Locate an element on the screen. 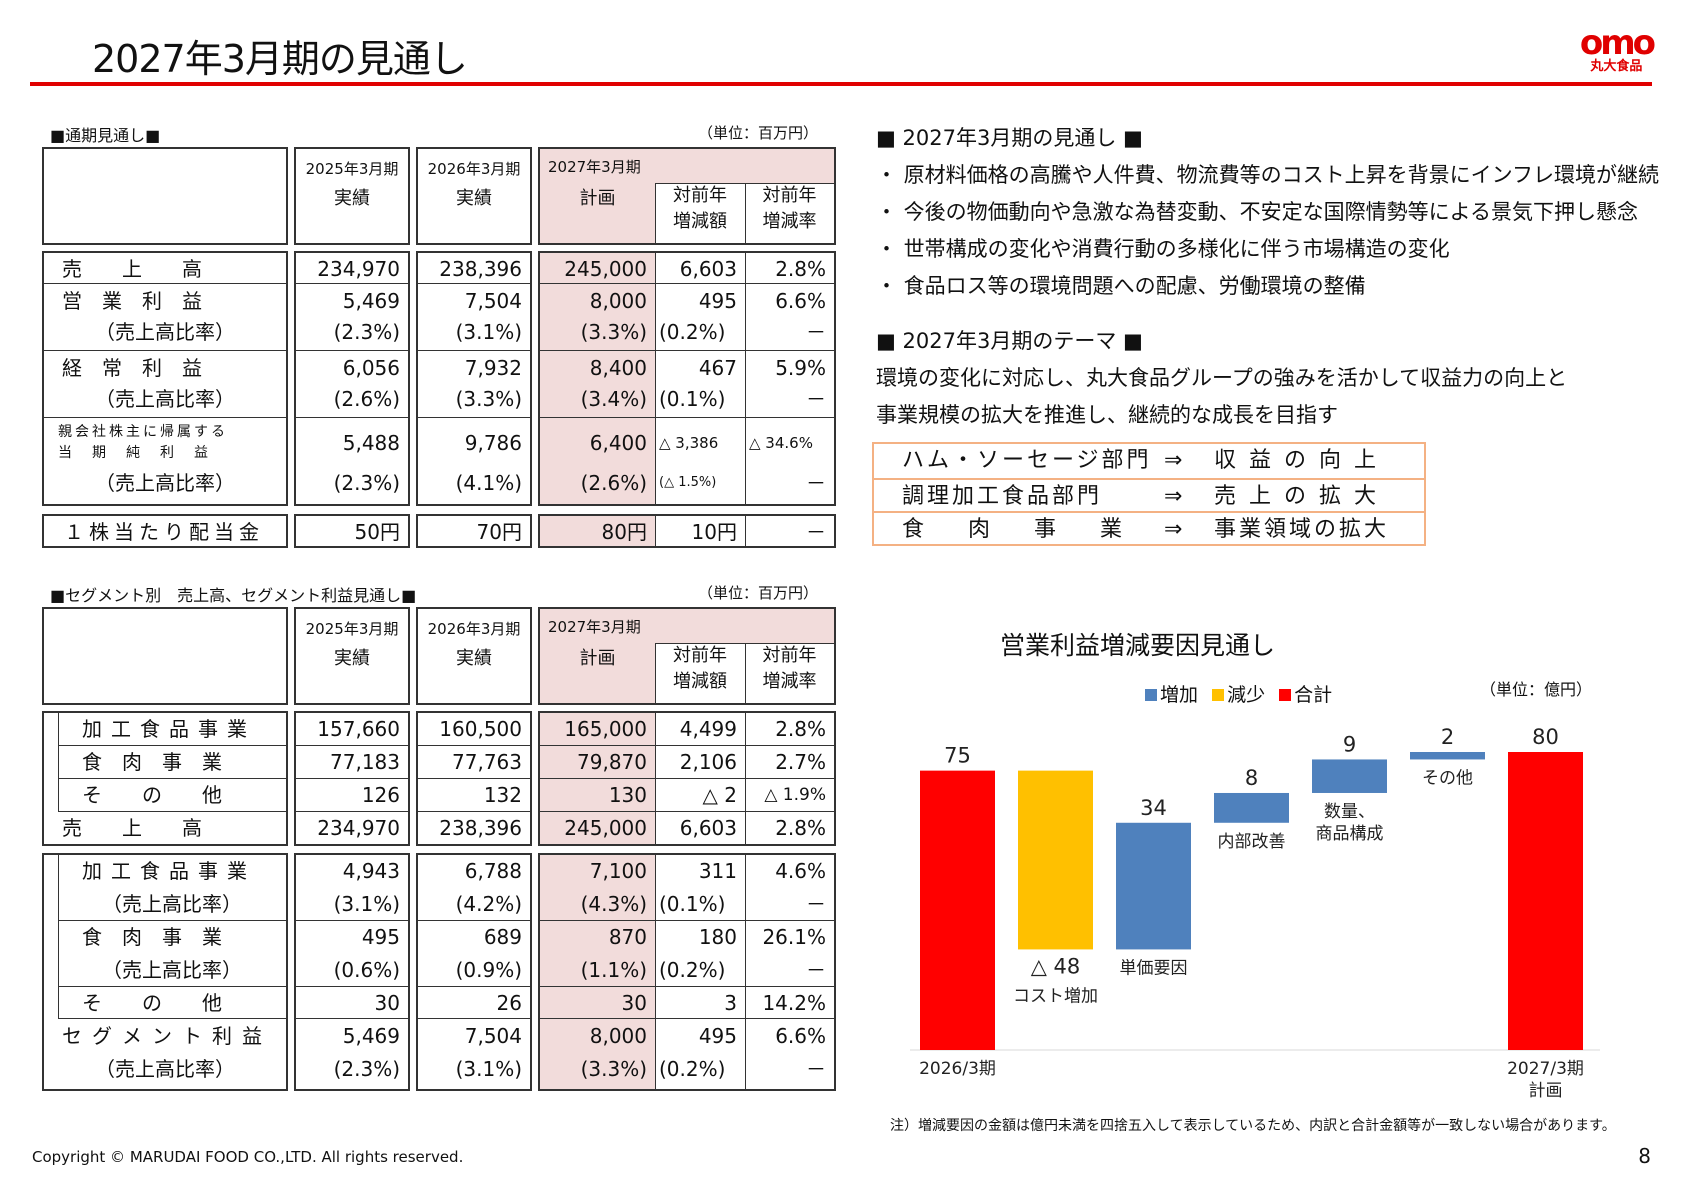  seg-profit-1-rate: － is located at coordinates (816, 904).